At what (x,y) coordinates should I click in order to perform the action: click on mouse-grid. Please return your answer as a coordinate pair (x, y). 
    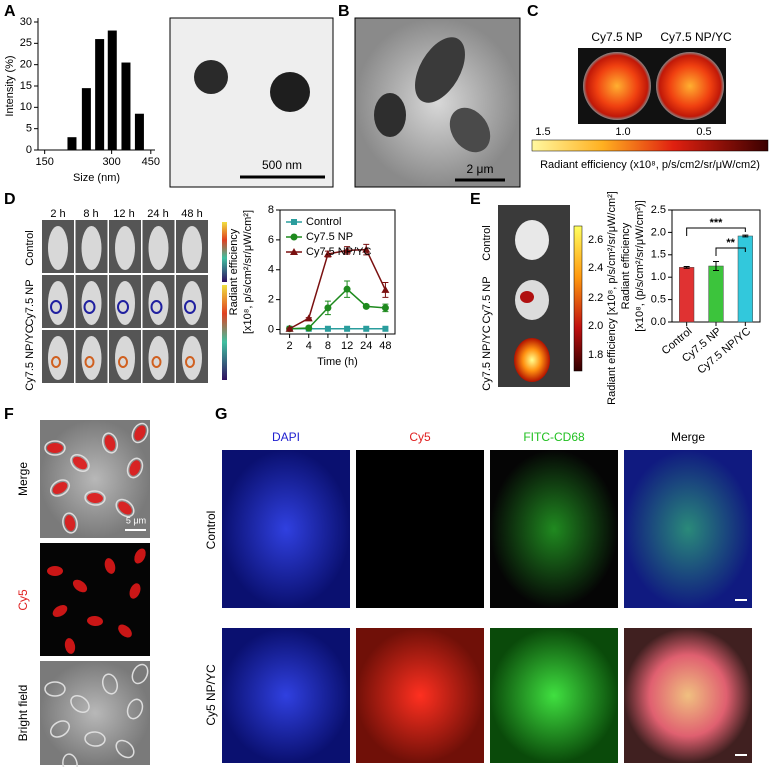
    Looking at the image, I should click on (125, 301).